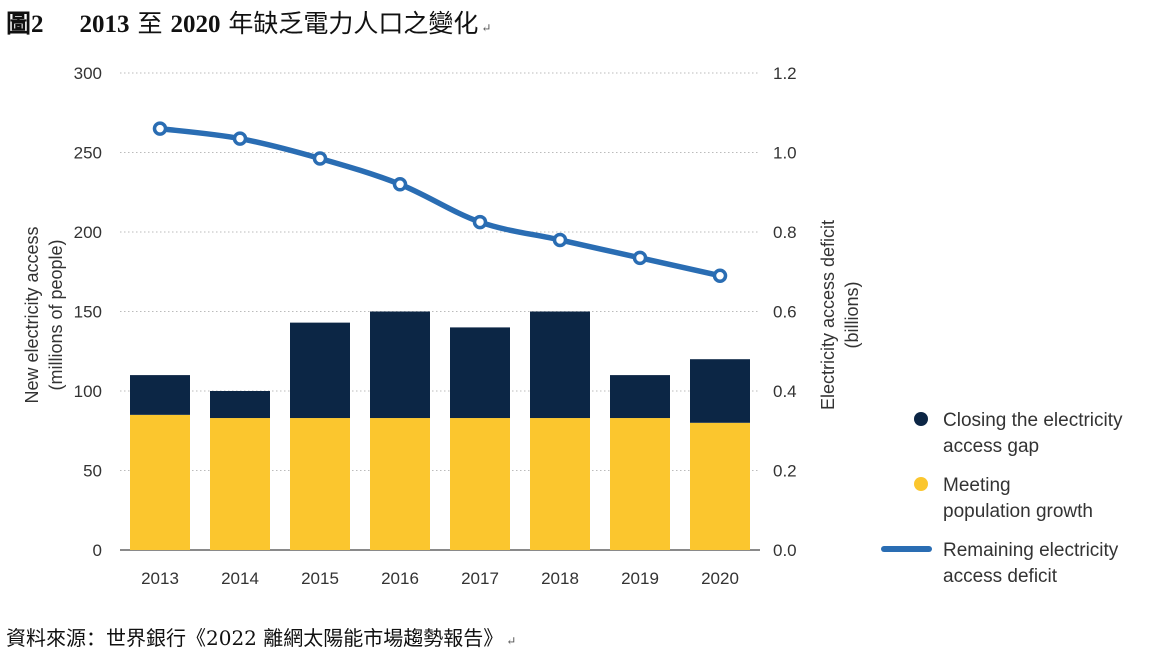  What do you see at coordinates (785, 232) in the screenshot?
I see `right-tick-label: 0.8` at bounding box center [785, 232].